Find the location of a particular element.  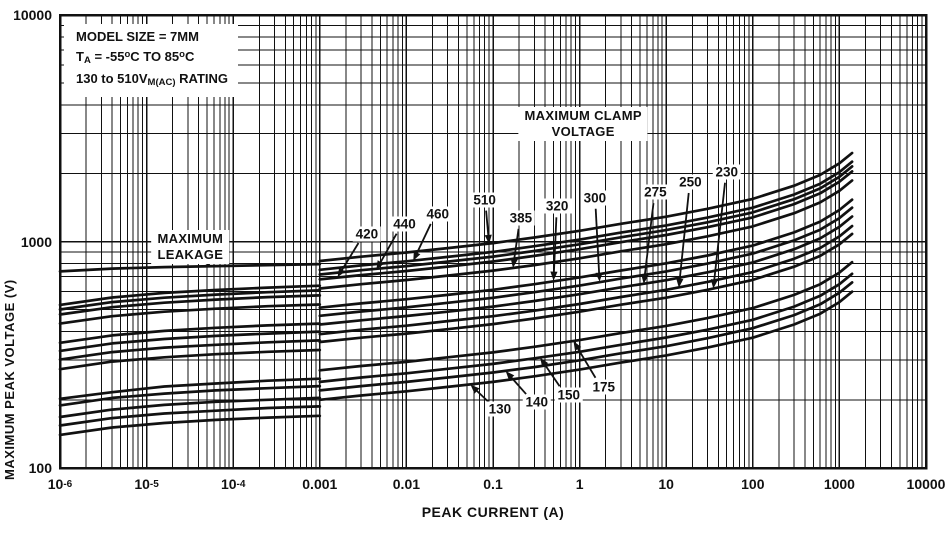

curve-callout-320: 320 is located at coordinates (557, 206).